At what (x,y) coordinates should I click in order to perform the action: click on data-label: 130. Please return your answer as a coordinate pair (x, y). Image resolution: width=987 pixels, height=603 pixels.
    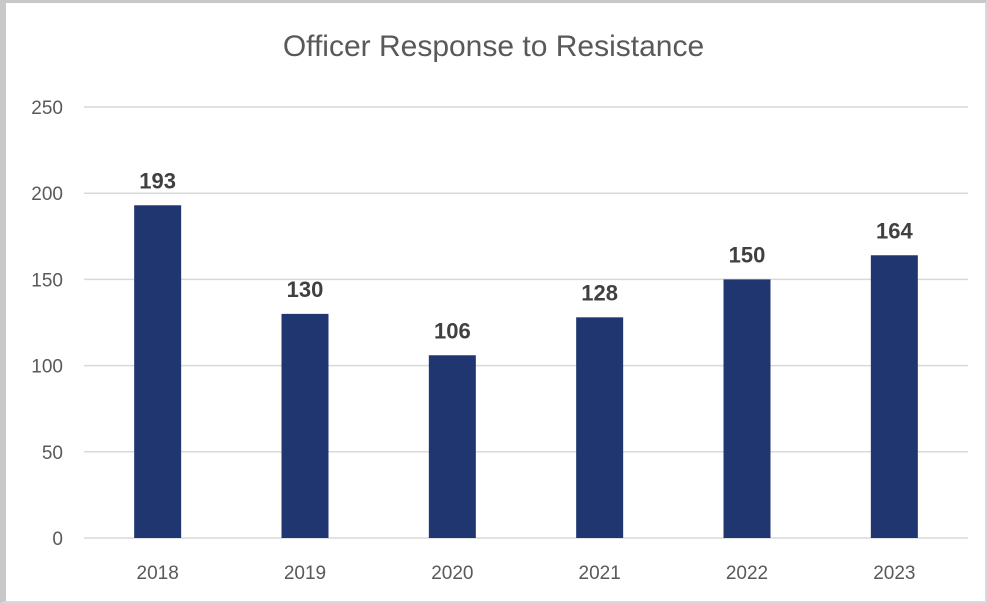
    Looking at the image, I should click on (305, 289).